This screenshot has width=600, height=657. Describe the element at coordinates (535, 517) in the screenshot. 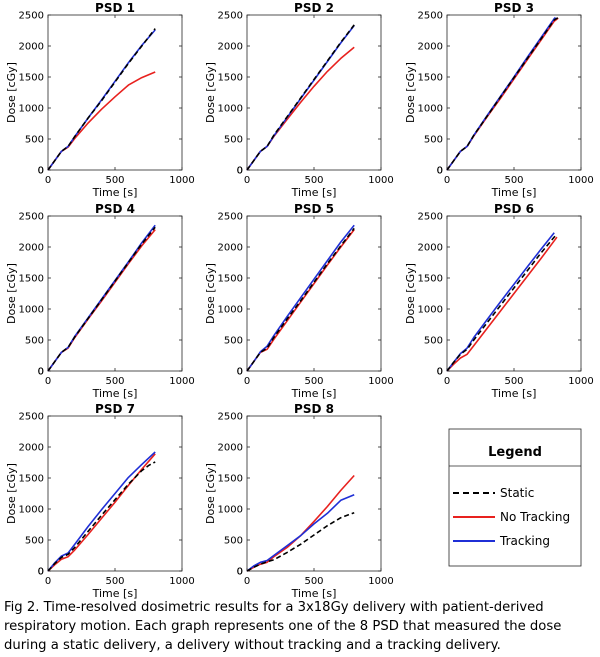

I see `legend-label-no-tracking: No Tracking` at that location.